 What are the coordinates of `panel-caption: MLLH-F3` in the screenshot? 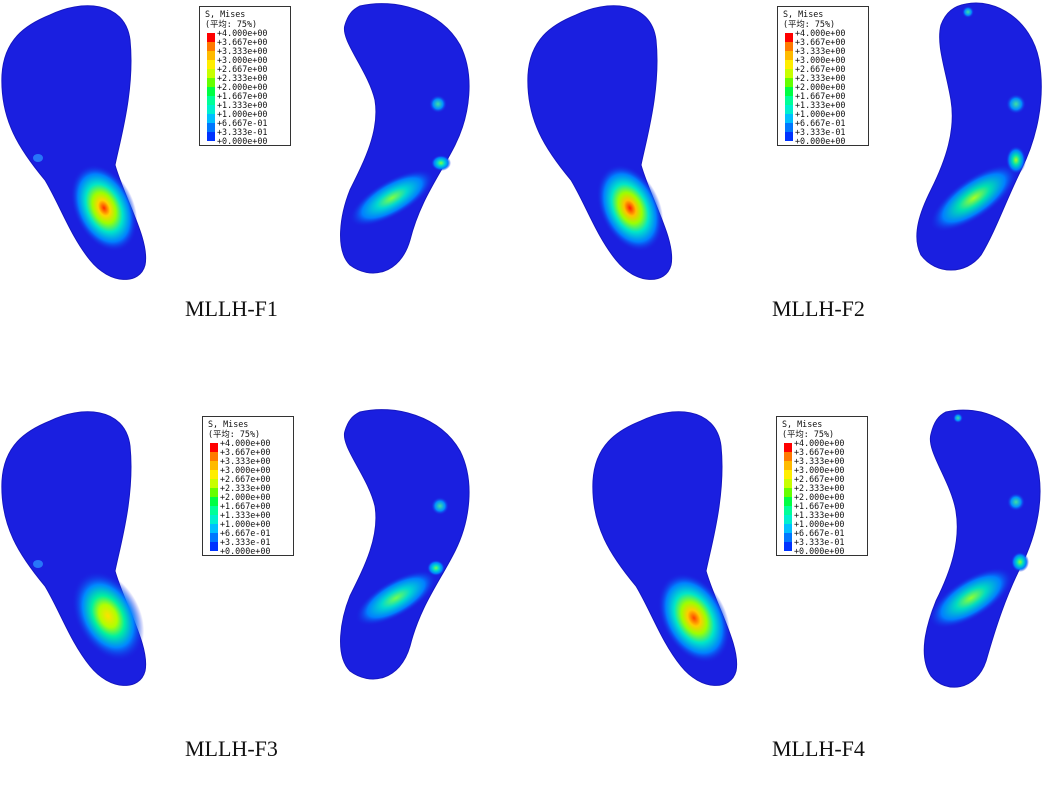 It's located at (231, 748).